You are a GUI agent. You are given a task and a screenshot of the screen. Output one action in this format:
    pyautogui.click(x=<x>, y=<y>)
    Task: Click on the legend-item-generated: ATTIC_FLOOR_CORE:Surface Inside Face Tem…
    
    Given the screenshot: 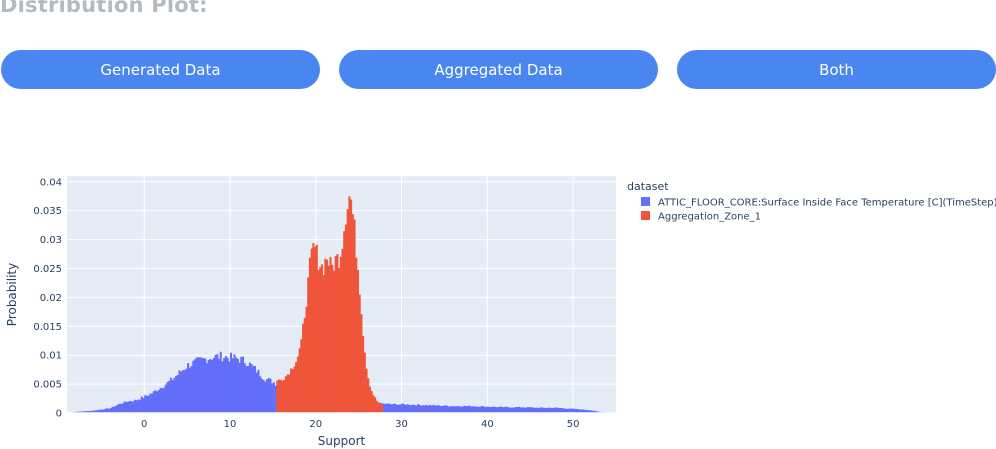 What is the action you would take?
    pyautogui.click(x=818, y=203)
    